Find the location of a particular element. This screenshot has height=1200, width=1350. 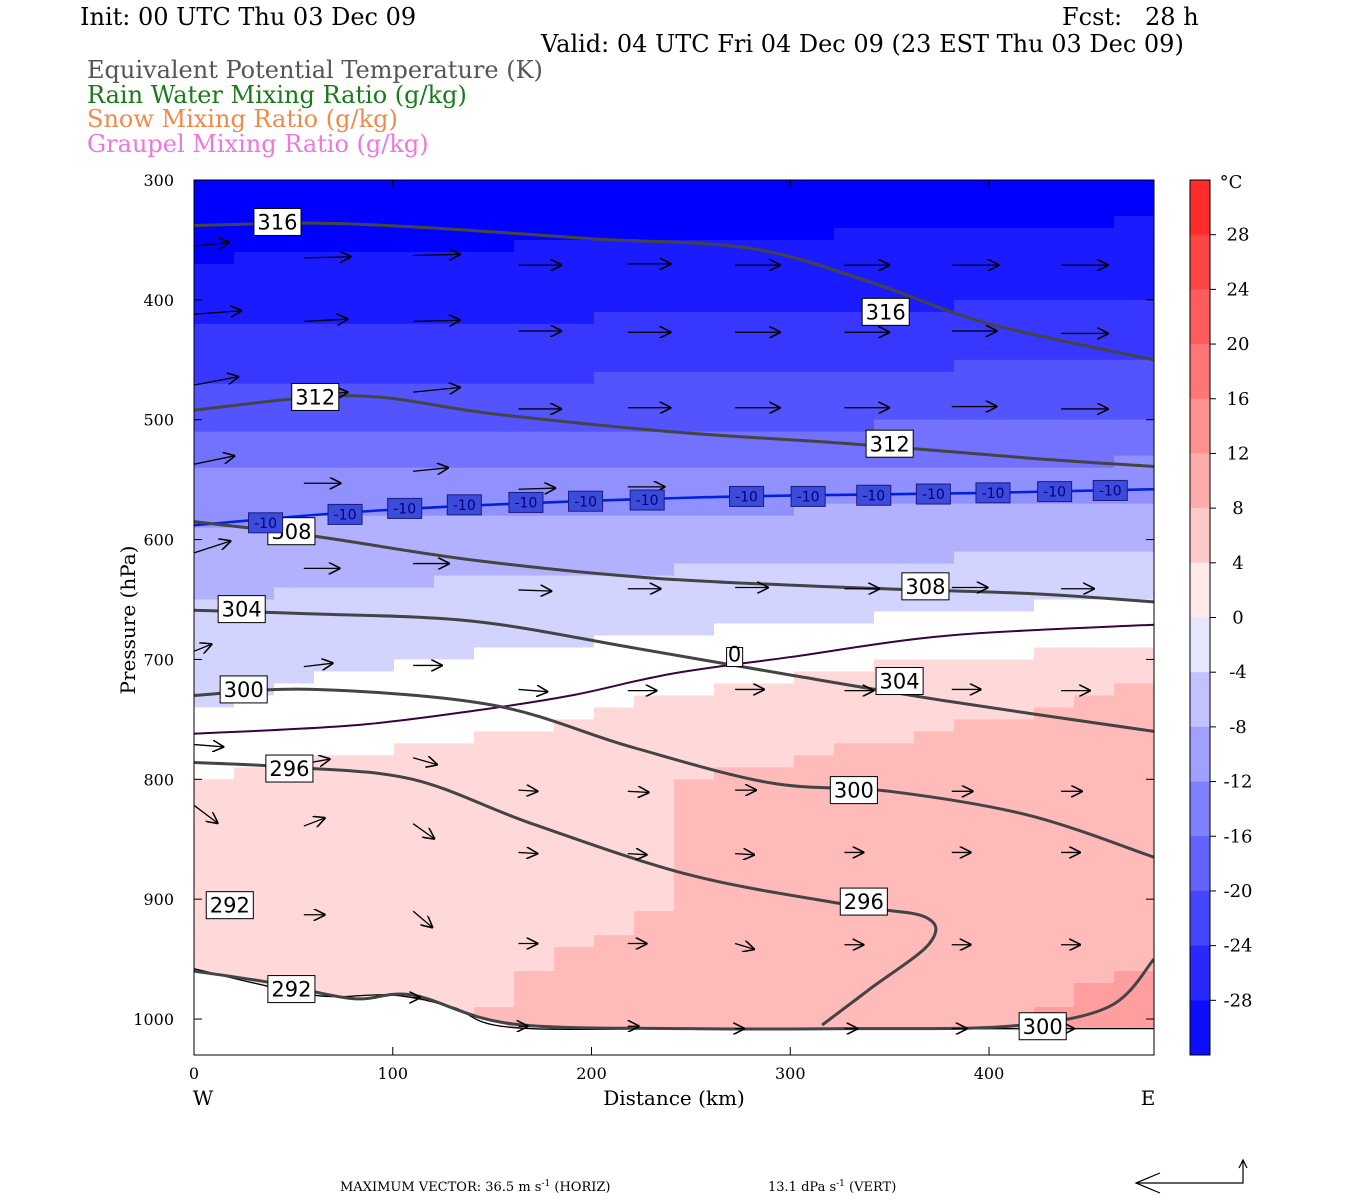

theta-e-label-text: 304 is located at coordinates (242, 610).